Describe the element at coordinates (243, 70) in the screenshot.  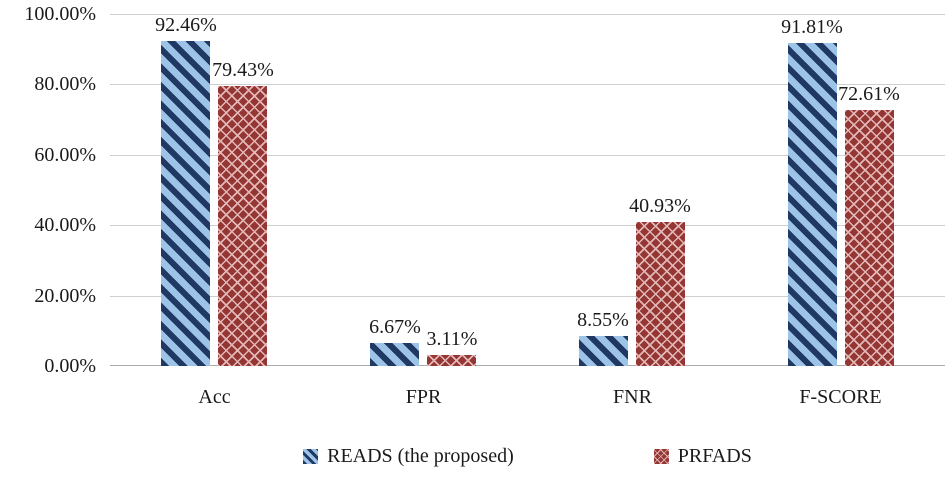
I see `bar-data-label: 79.43%` at that location.